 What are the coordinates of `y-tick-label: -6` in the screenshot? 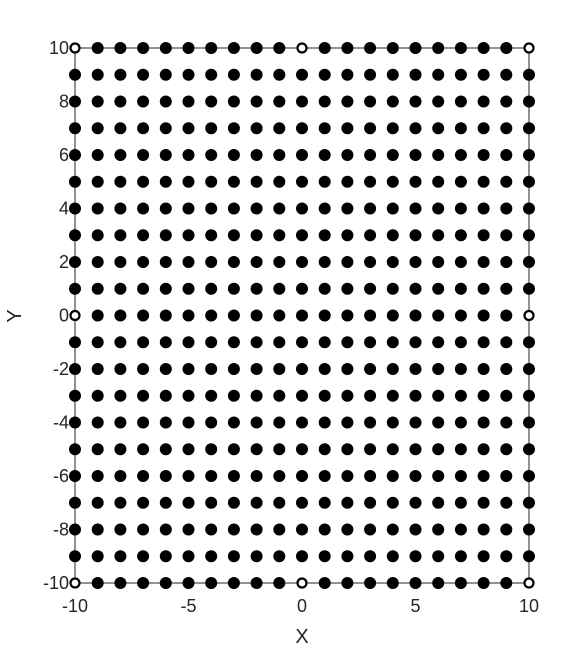 It's located at (61, 476).